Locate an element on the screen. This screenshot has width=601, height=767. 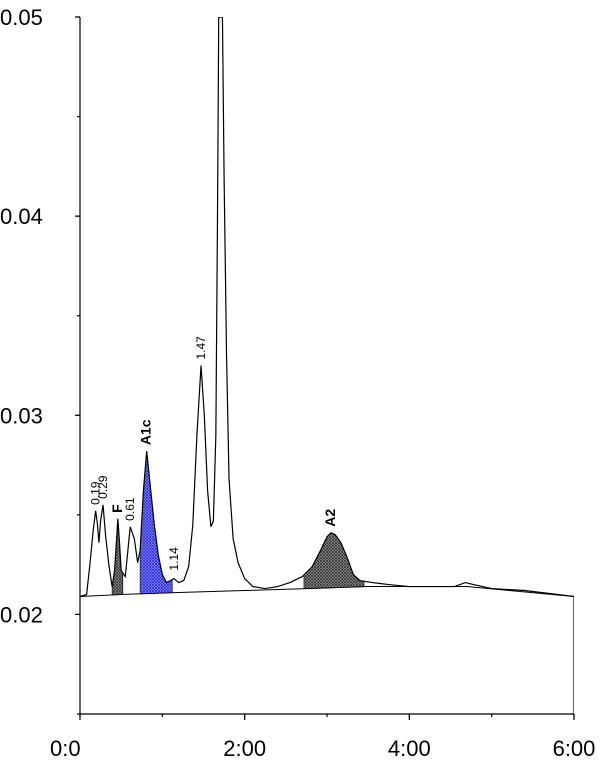
x-tick-label: 6:00 is located at coordinates (574, 748).